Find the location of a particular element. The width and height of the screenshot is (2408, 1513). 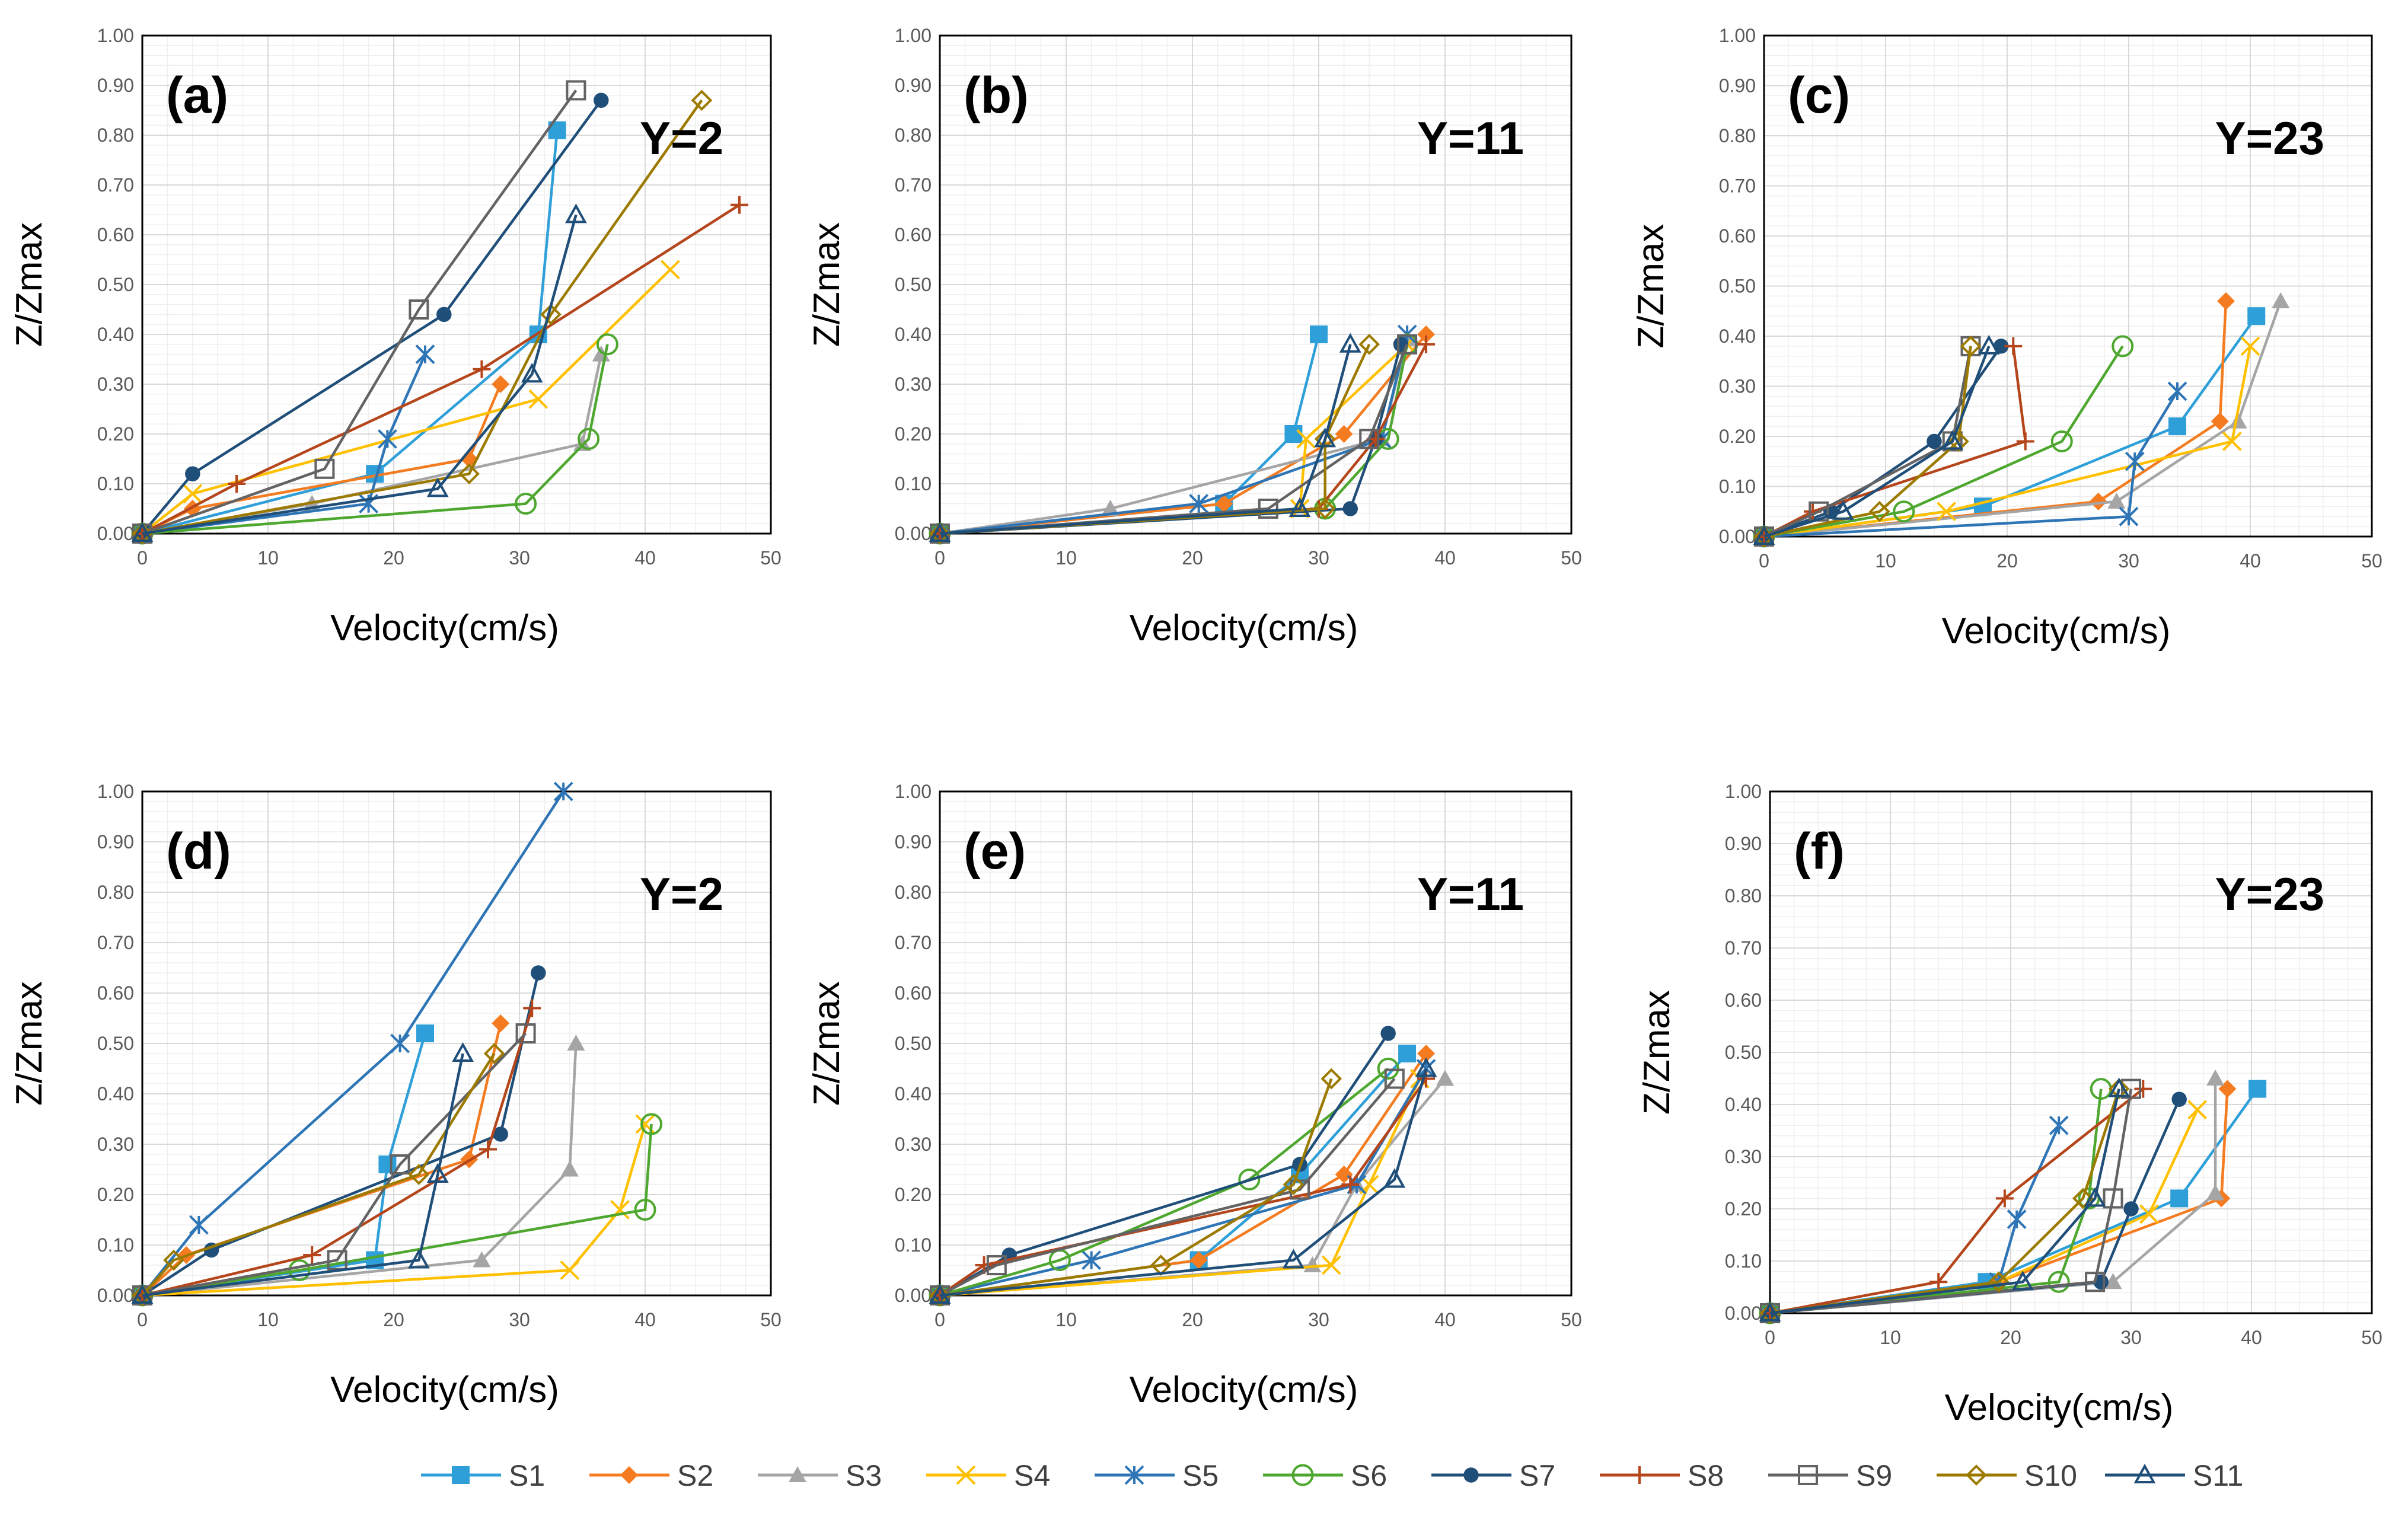

y-tick-label: 0.10 is located at coordinates (1737, 486).